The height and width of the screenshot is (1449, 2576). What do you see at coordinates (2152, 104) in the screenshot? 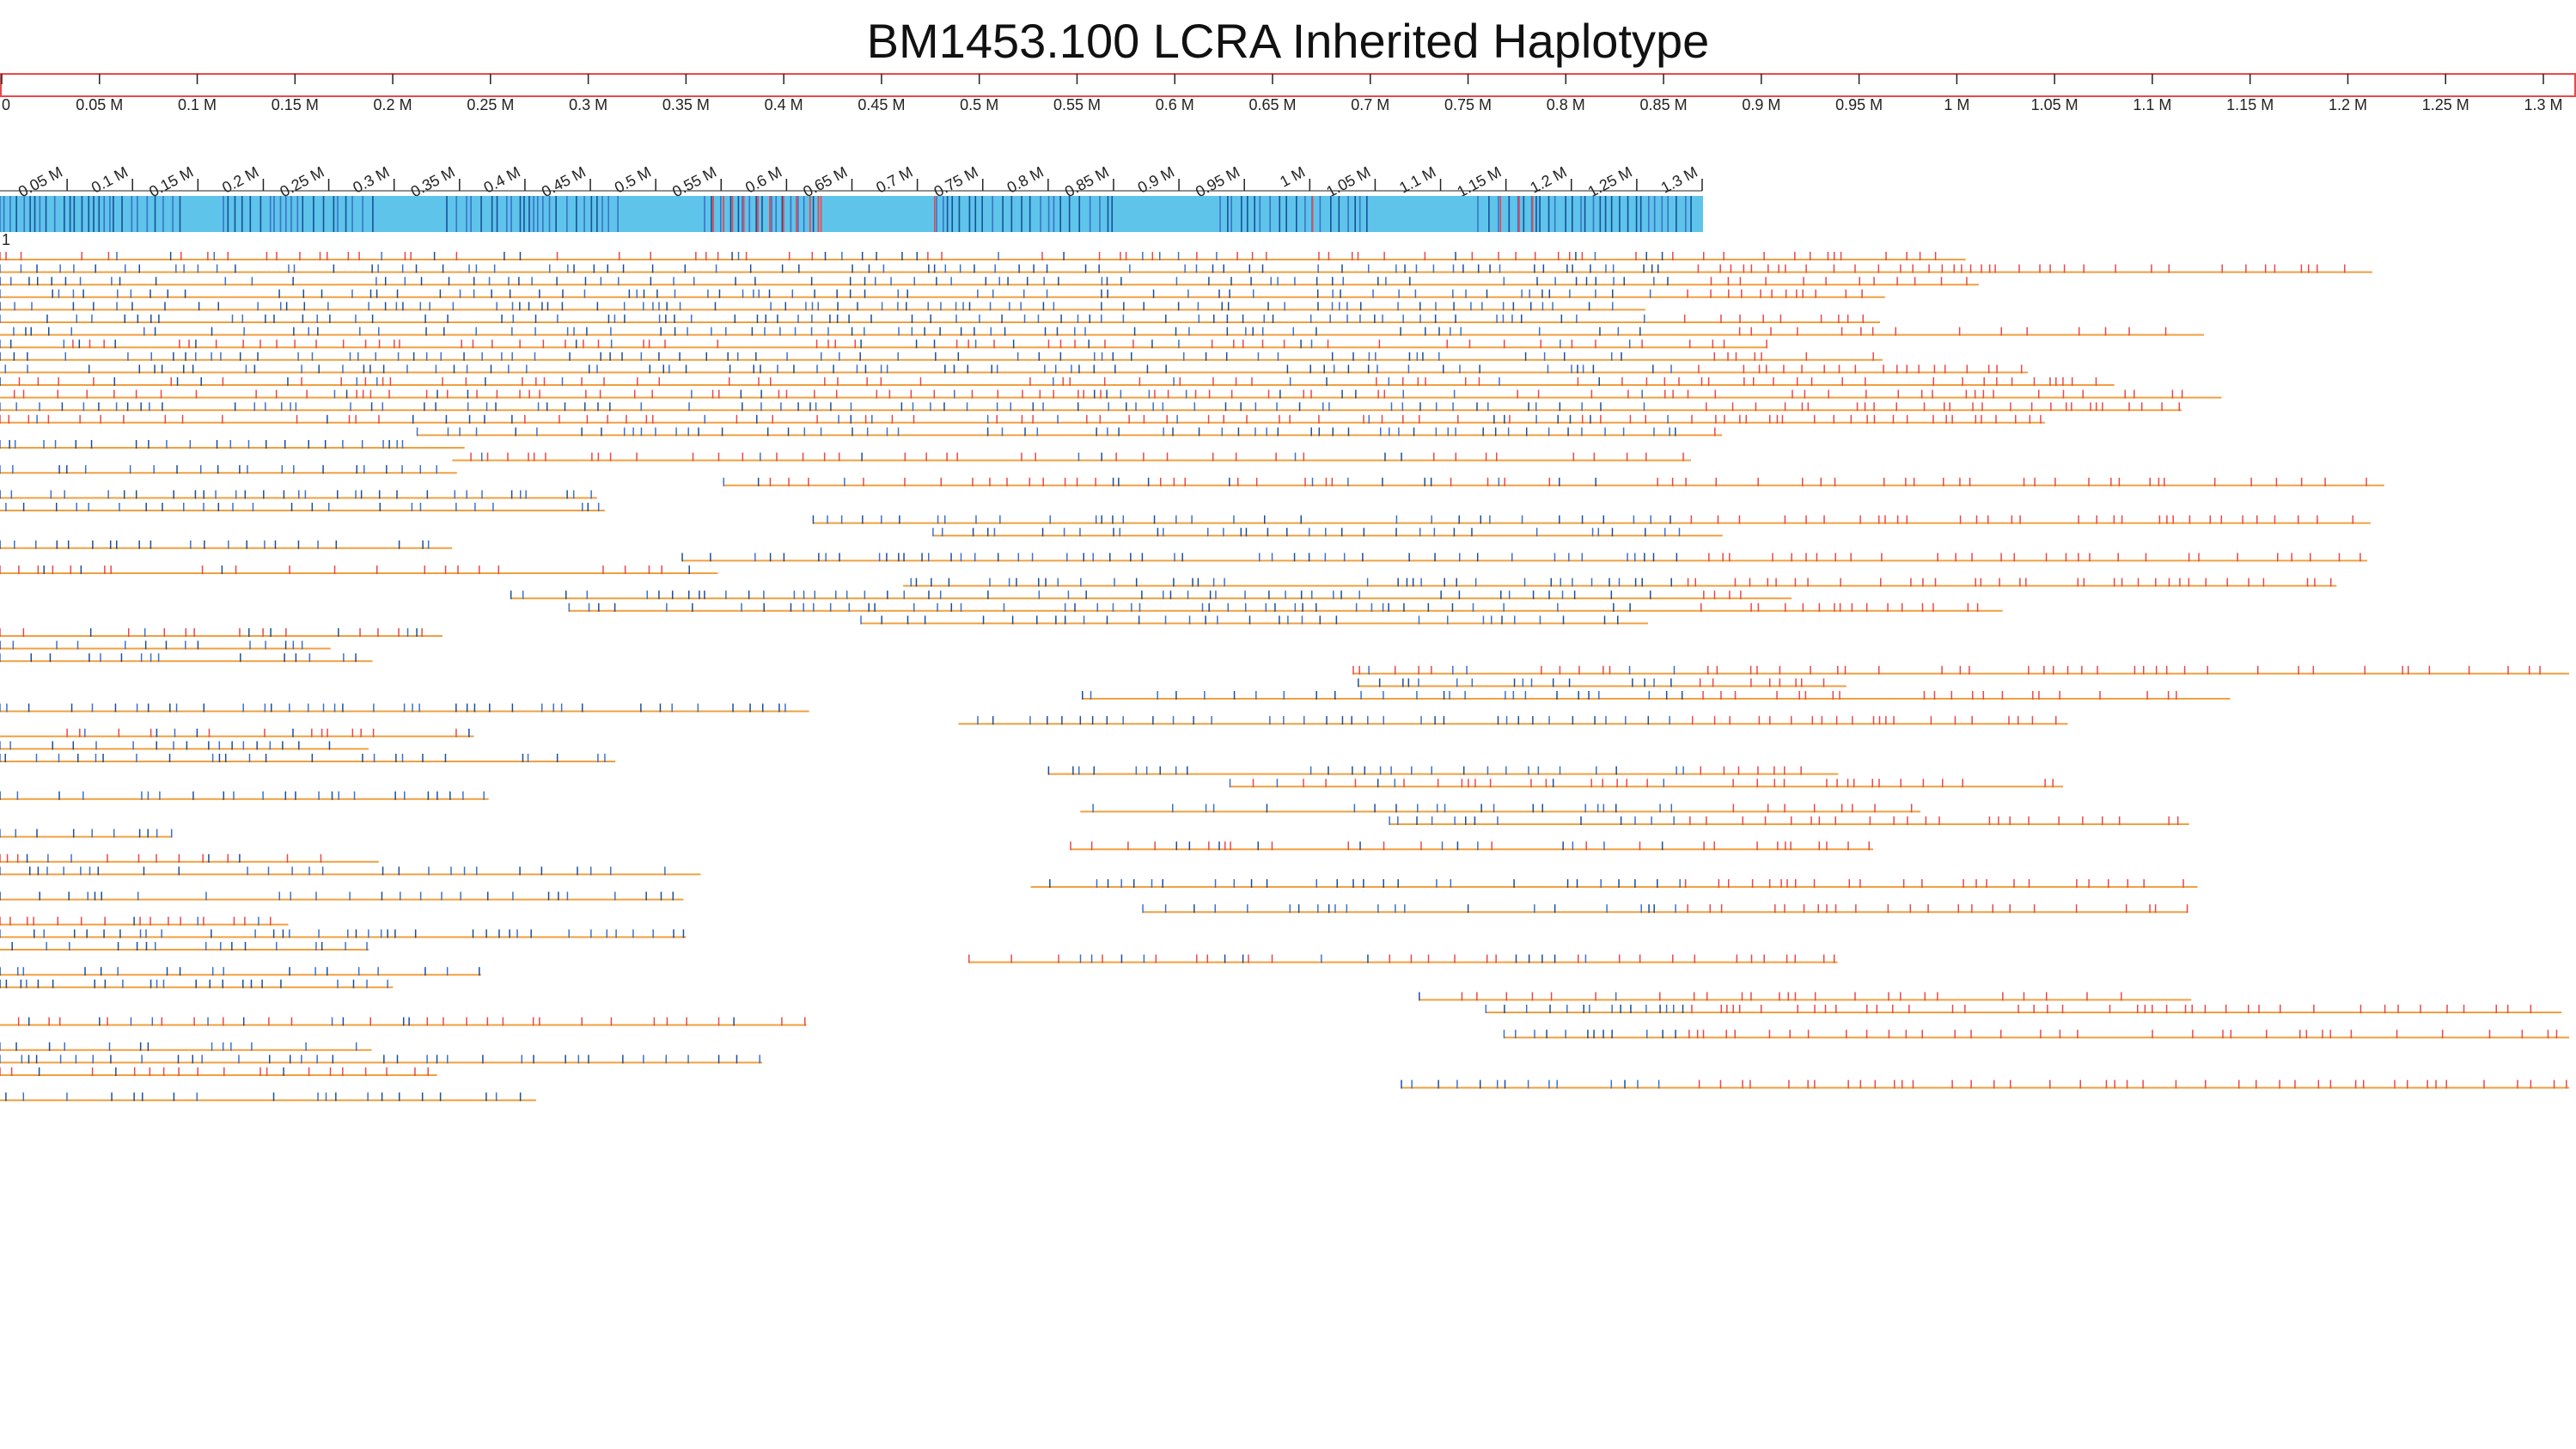
I see `overview-ruler-label: 1.1 M` at bounding box center [2152, 104].